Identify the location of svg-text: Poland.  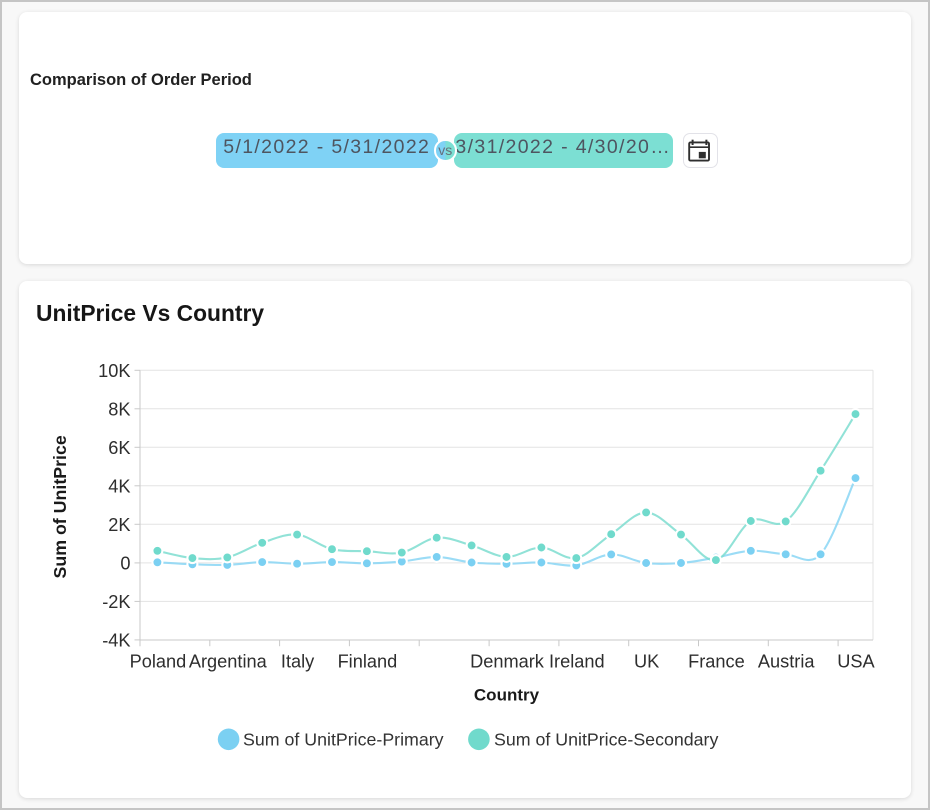
(158, 661).